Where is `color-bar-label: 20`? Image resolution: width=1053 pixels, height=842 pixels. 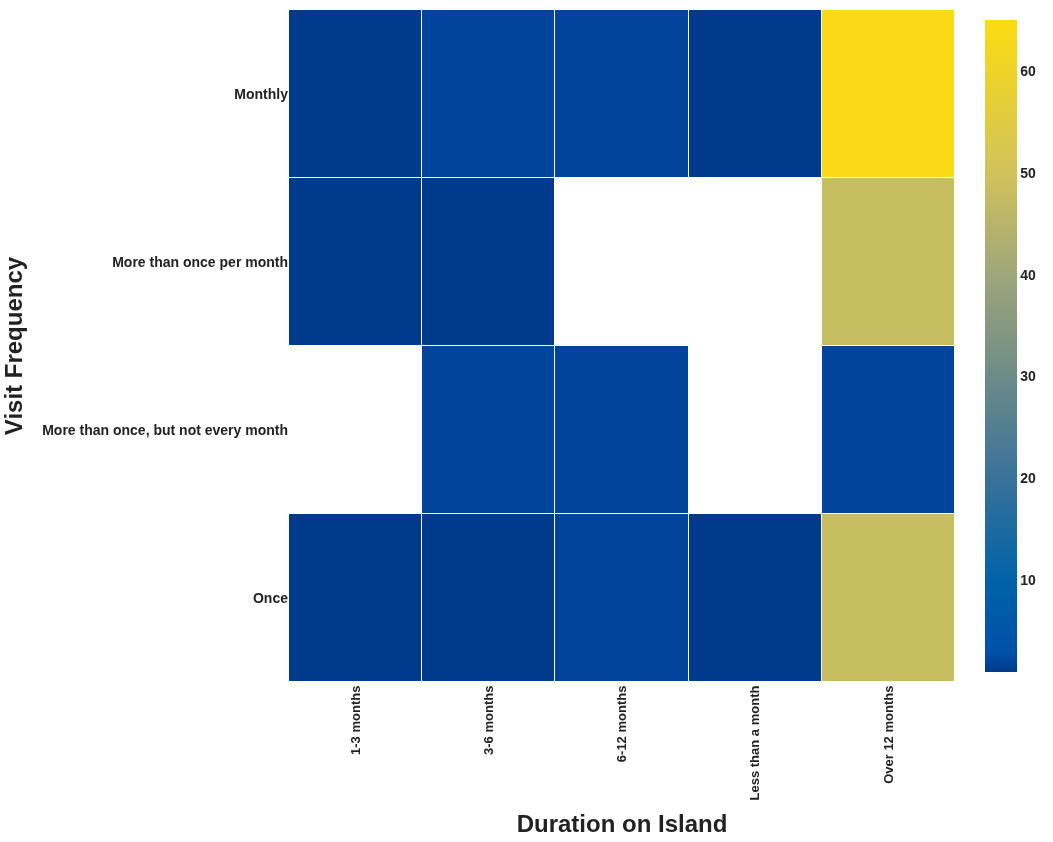 color-bar-label: 20 is located at coordinates (1028, 478).